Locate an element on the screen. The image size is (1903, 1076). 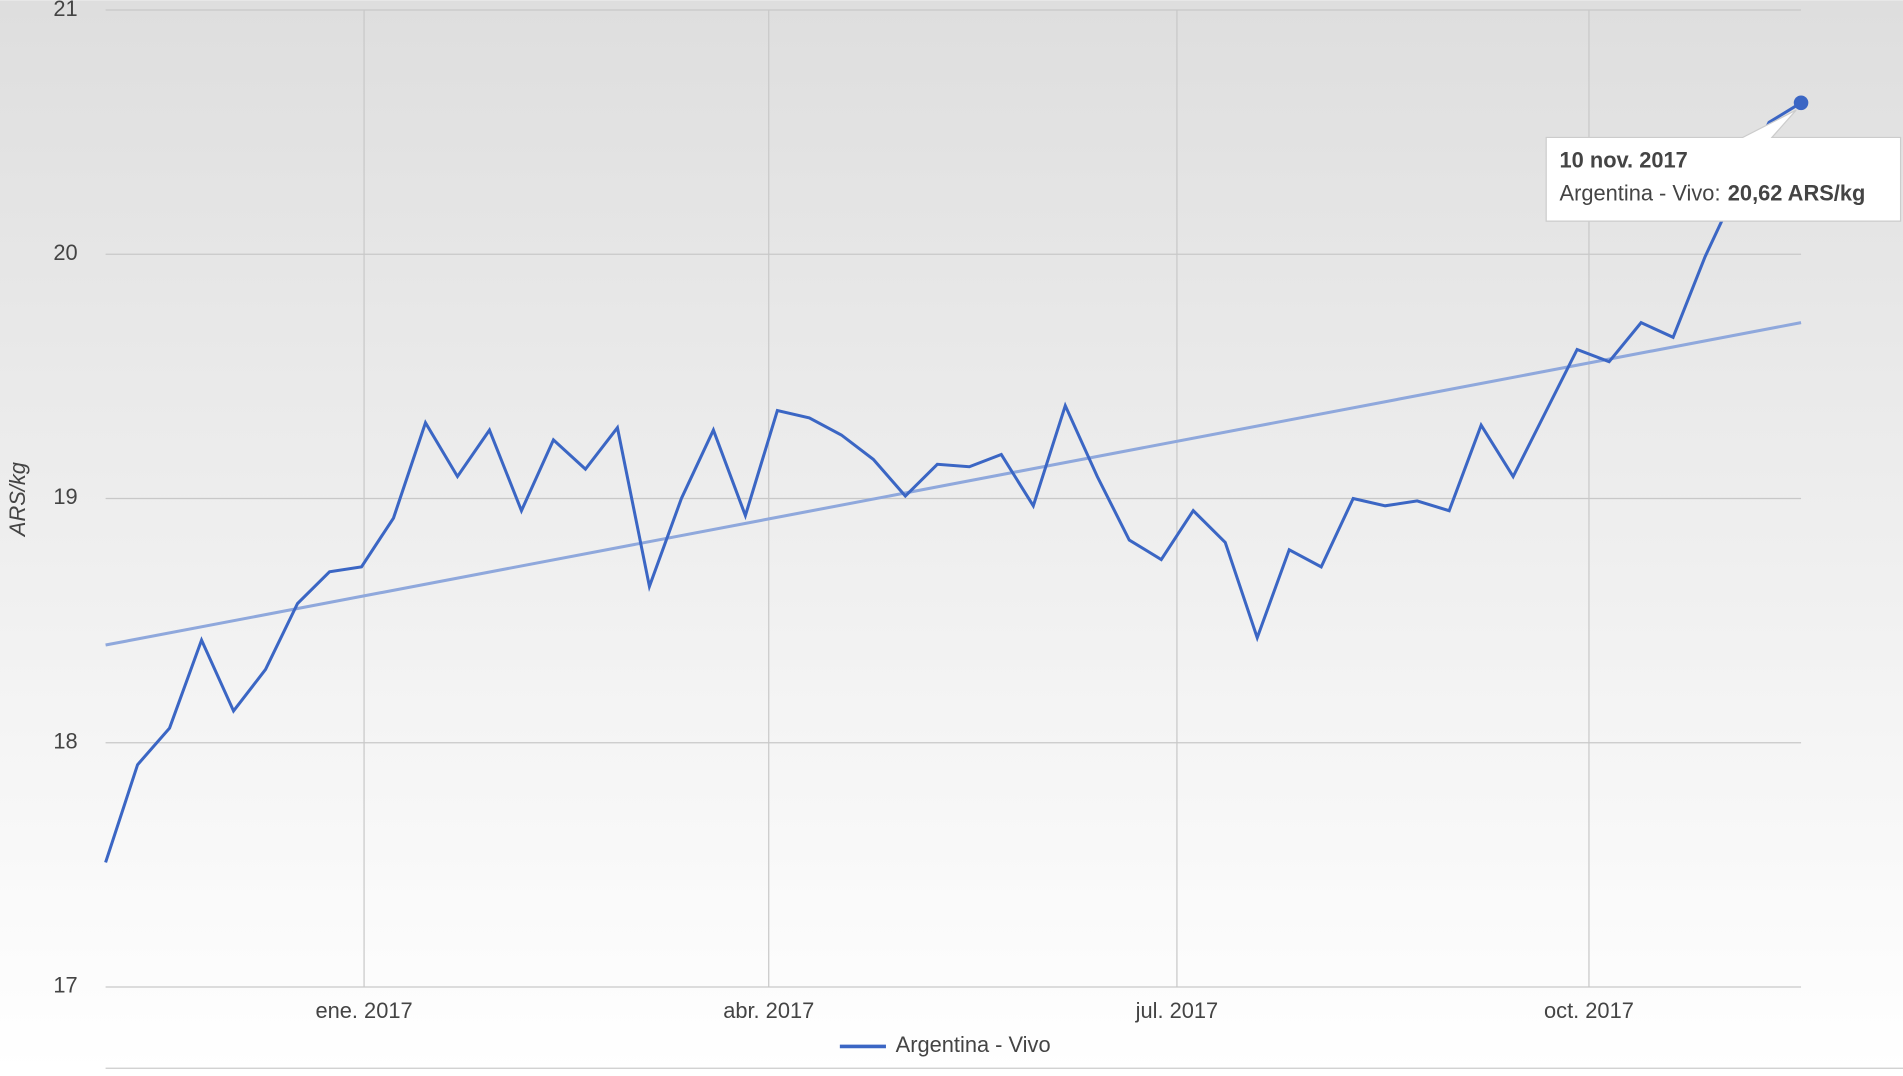
y-tick-label: 21 is located at coordinates (65, 10).